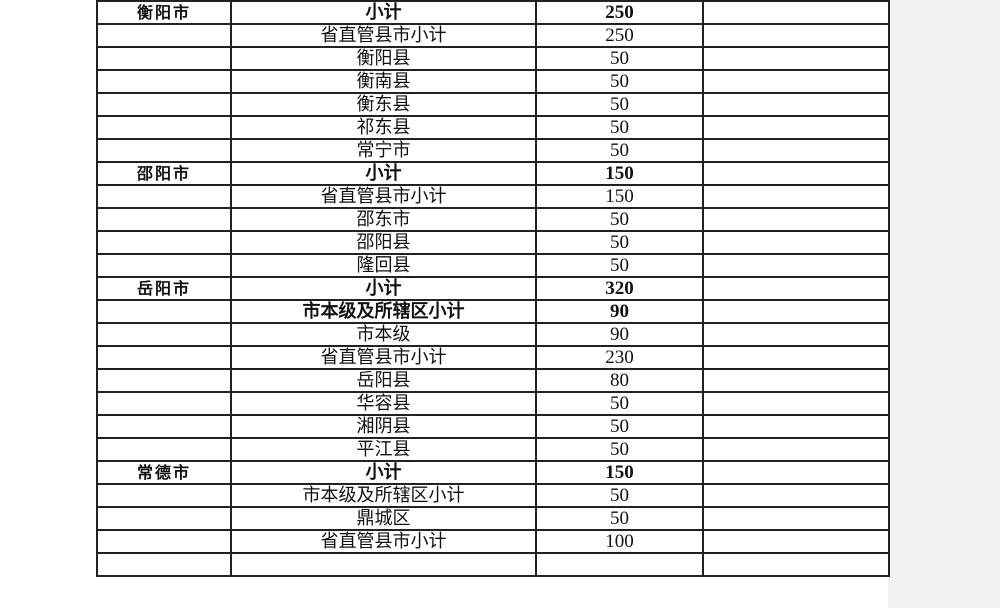 The width and height of the screenshot is (1000, 608). Describe the element at coordinates (164, 12) in the screenshot. I see `city-cell: 衡阳市` at that location.